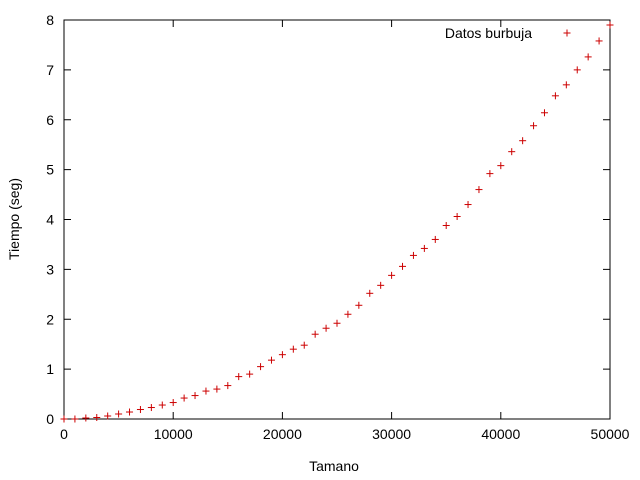  What do you see at coordinates (64, 434) in the screenshot?
I see `x-tick-label: 0` at bounding box center [64, 434].